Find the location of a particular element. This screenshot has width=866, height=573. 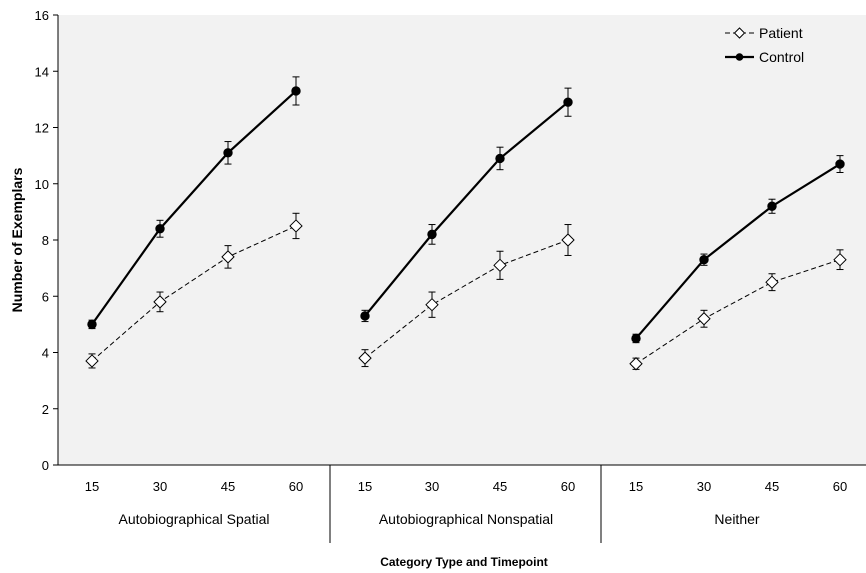

group-label: Neither is located at coordinates (736, 519).